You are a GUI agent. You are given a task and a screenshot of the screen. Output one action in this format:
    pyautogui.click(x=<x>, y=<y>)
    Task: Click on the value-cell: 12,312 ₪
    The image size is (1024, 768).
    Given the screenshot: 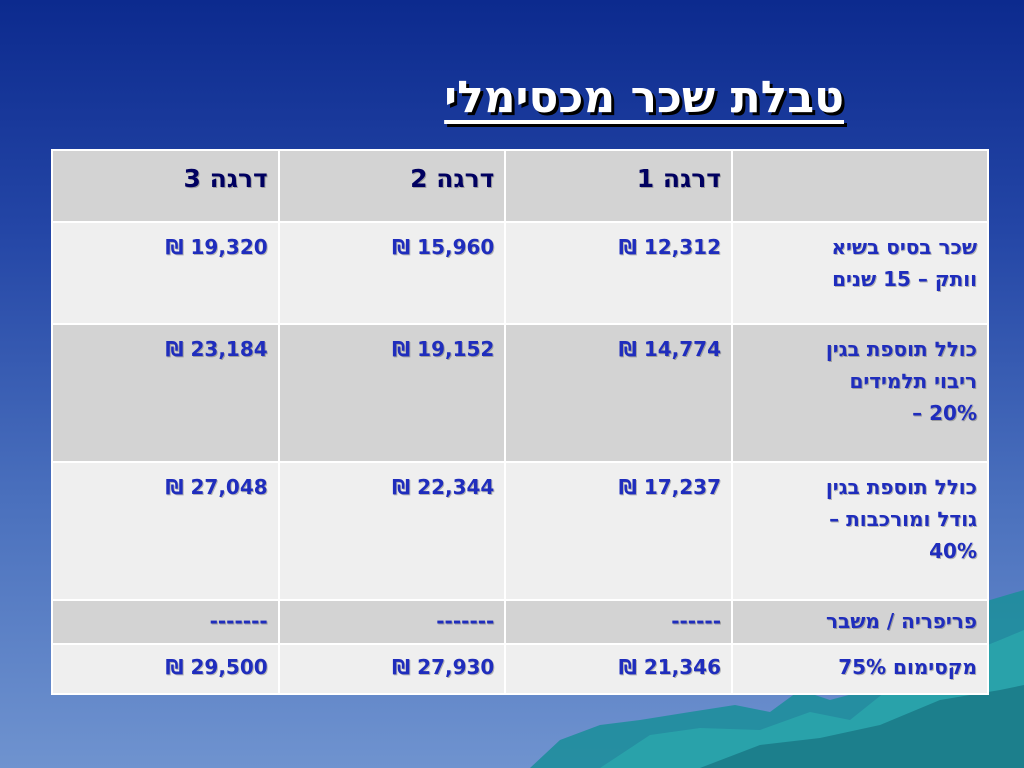 What is the action you would take?
    pyautogui.click(x=618, y=273)
    